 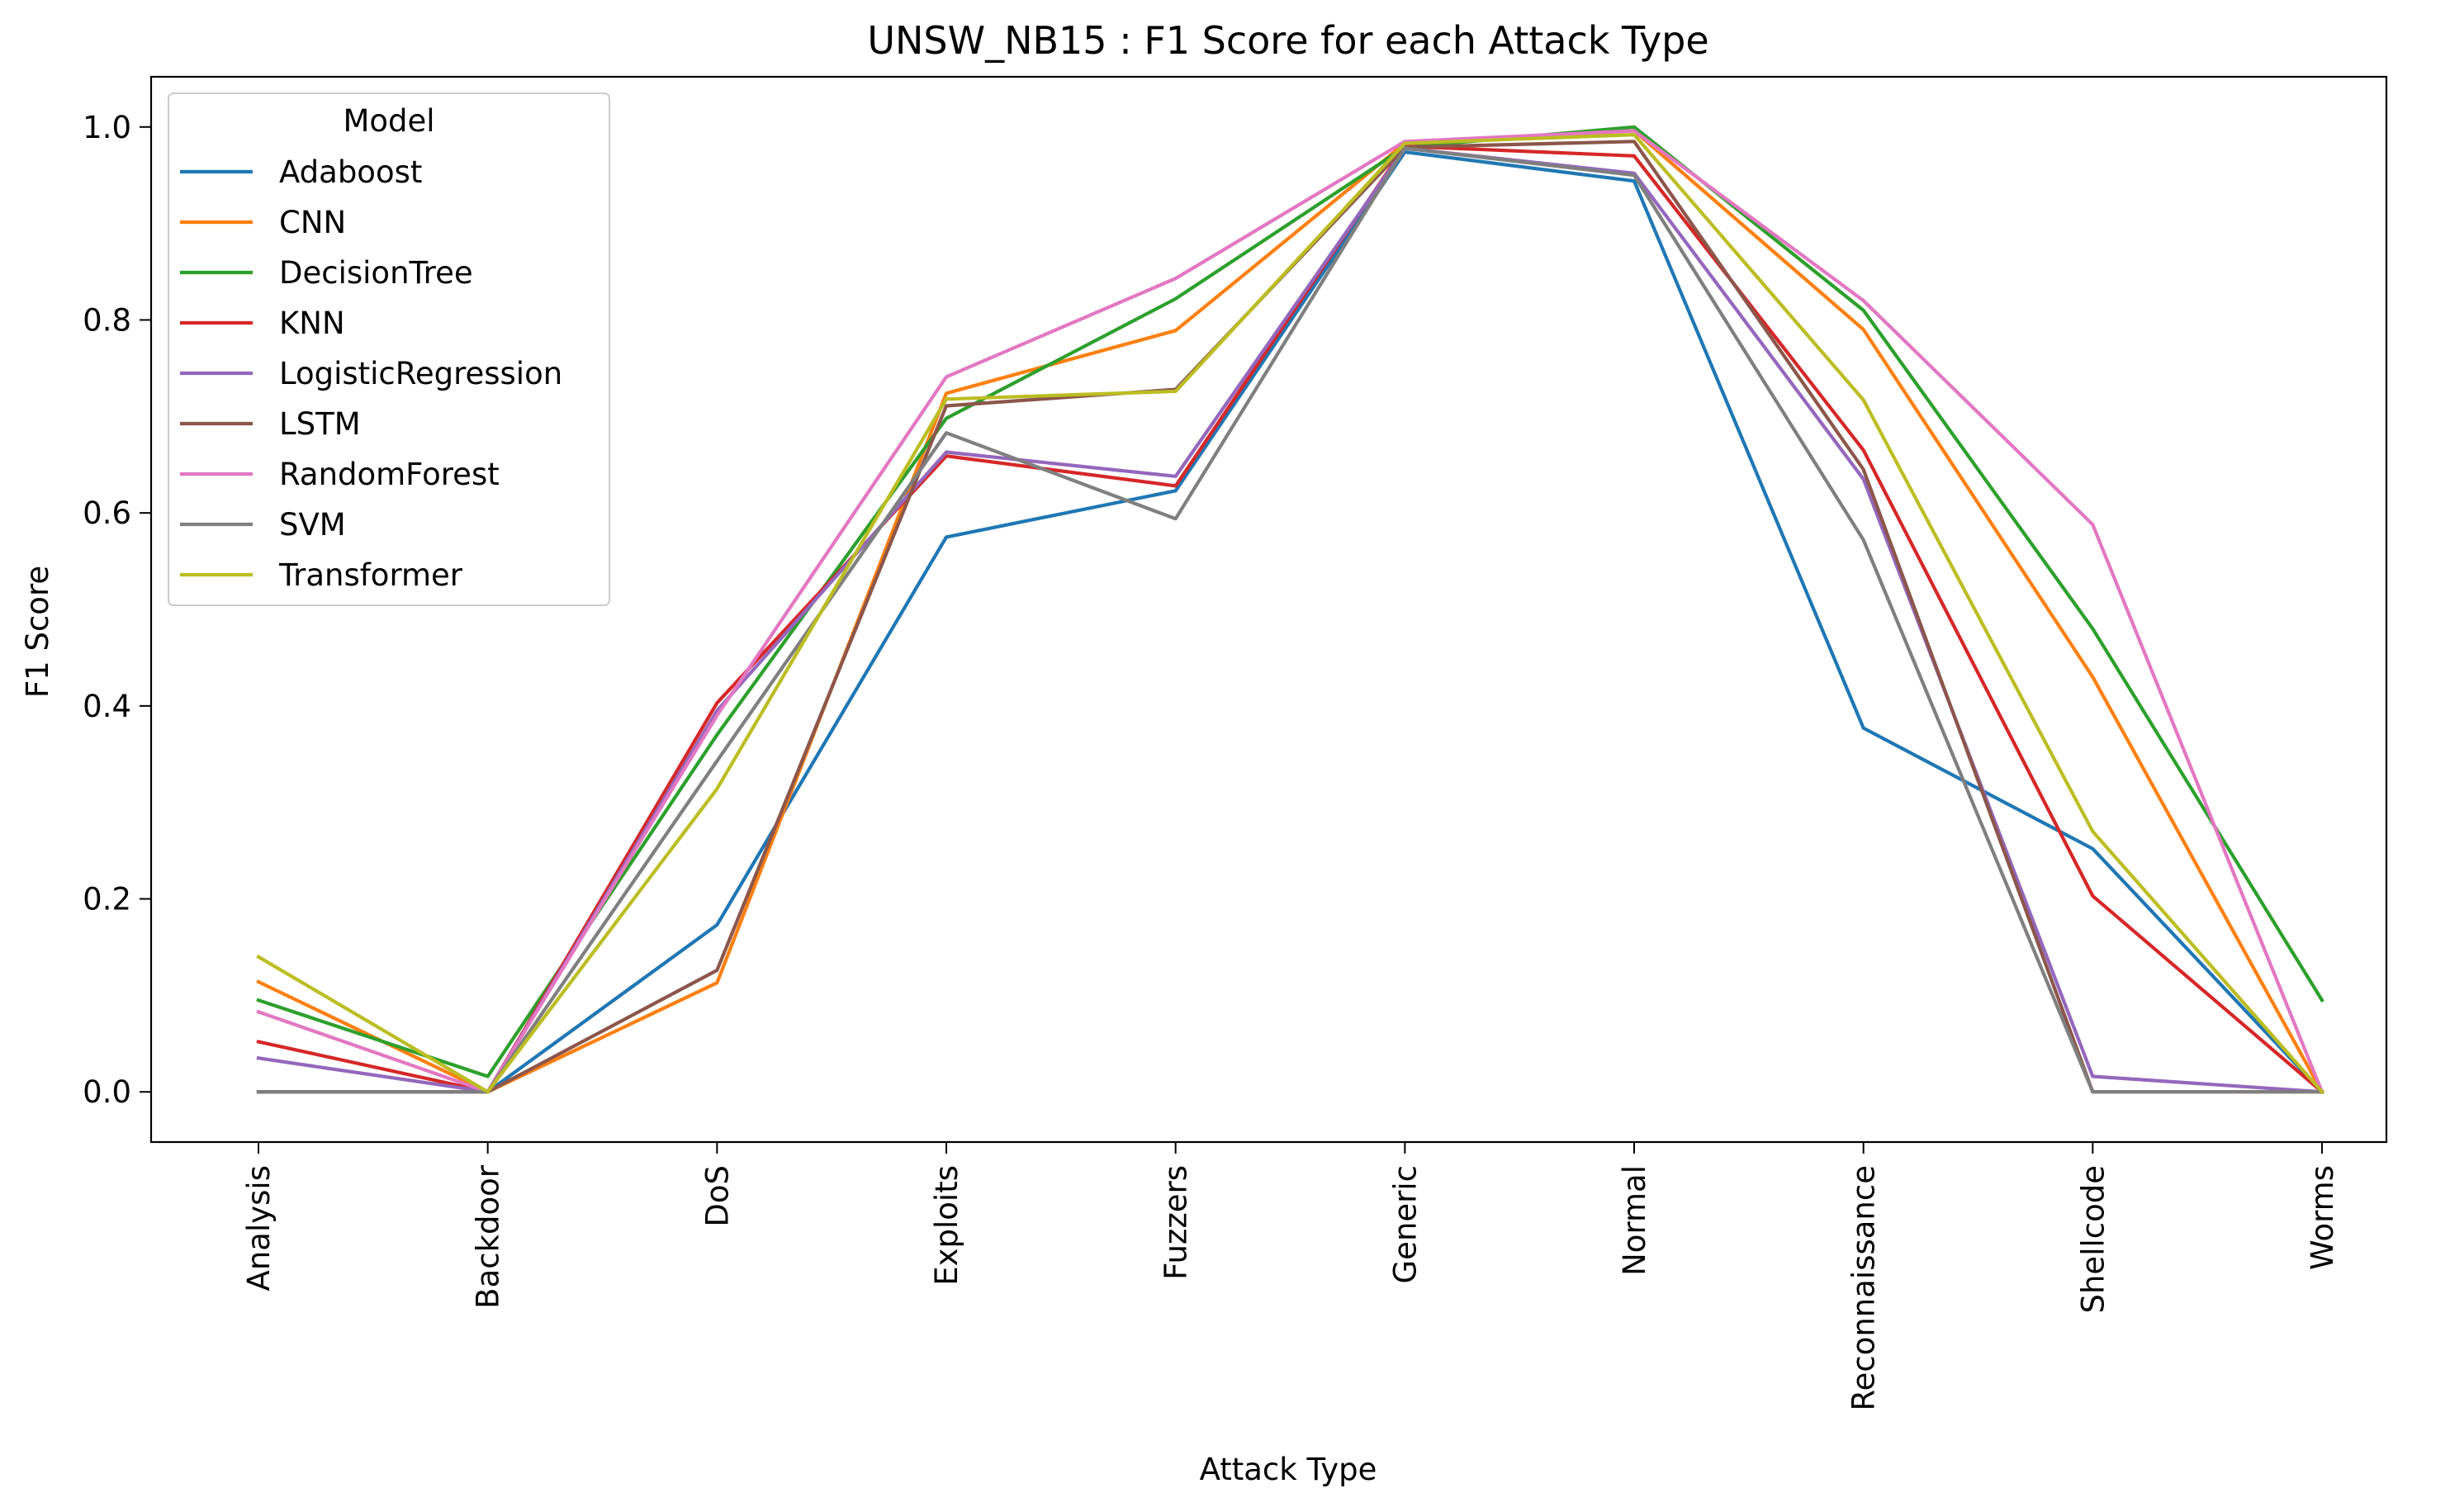 I want to click on y-tick-label: 0.6, so click(x=107, y=513).